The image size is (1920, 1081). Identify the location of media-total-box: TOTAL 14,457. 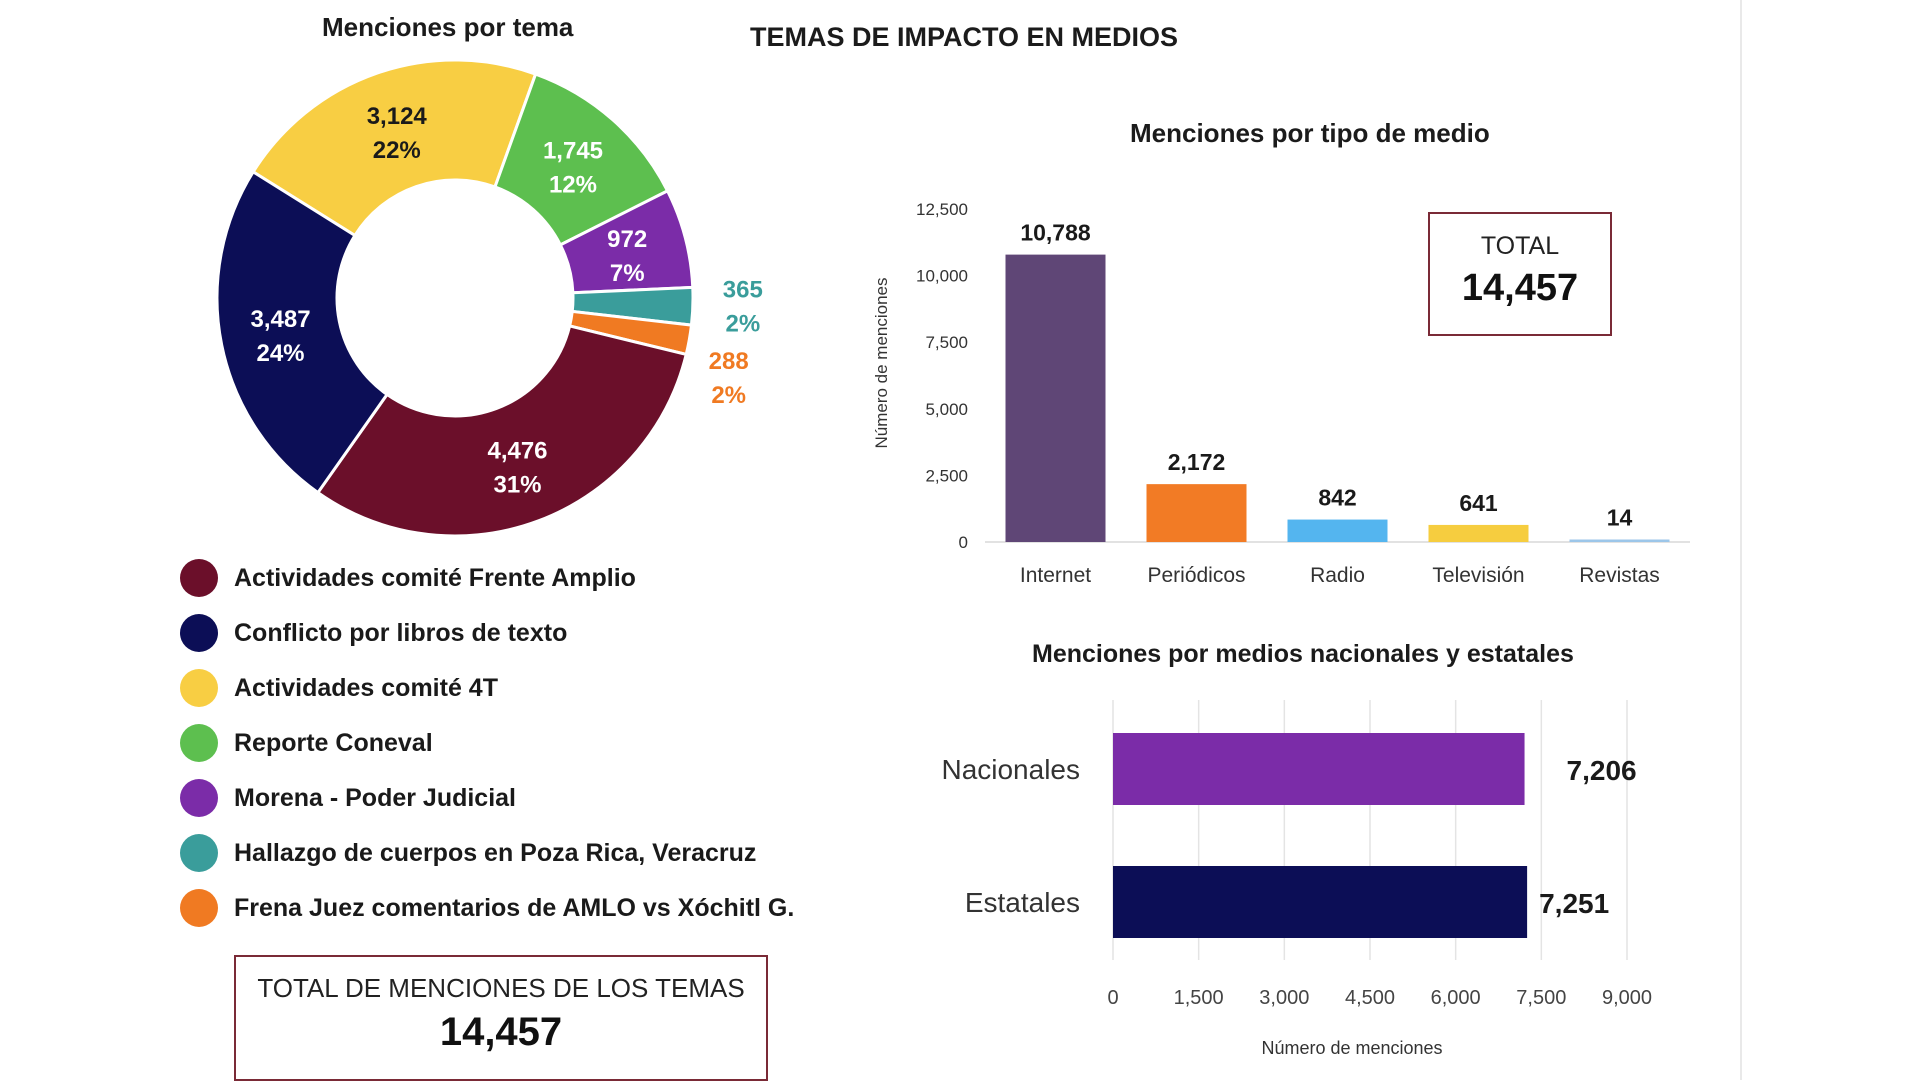
(1520, 274).